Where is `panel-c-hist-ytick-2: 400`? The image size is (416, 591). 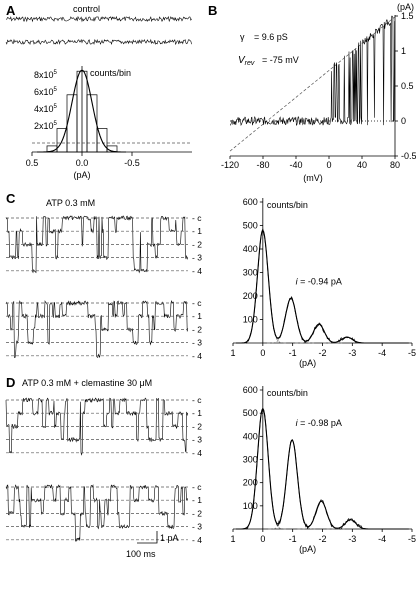 panel-c-hist-ytick-2: 400 is located at coordinates (250, 249).